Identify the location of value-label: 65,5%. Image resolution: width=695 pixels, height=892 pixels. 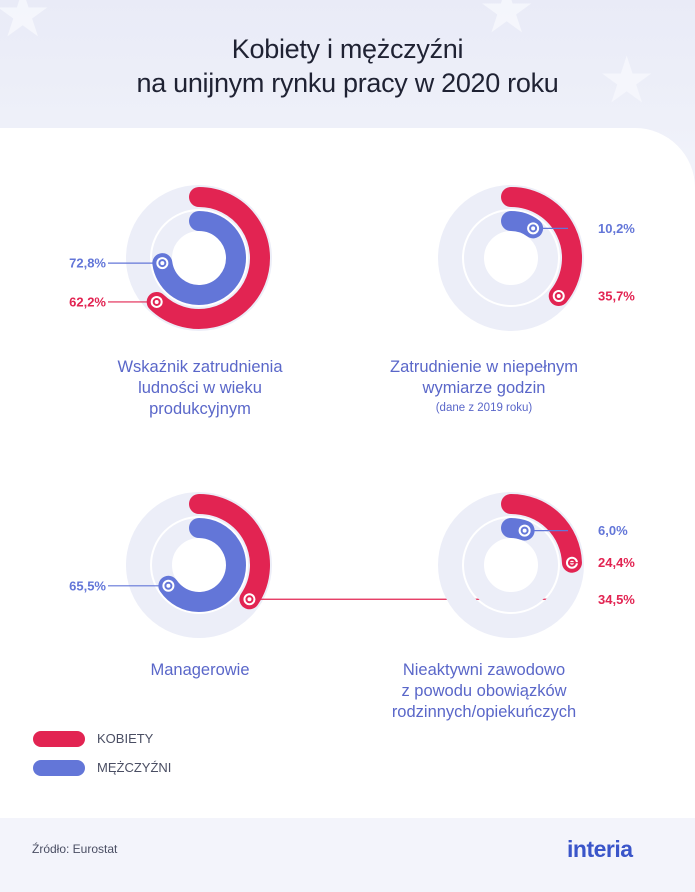
(87, 585).